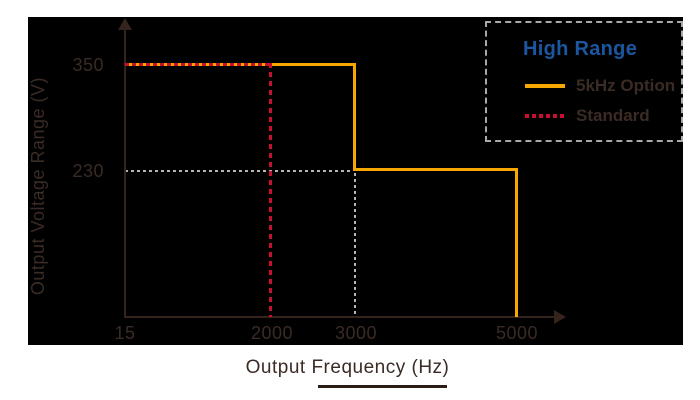 The height and width of the screenshot is (400, 700). What do you see at coordinates (125, 333) in the screenshot?
I see `x-tick-15: 15` at bounding box center [125, 333].